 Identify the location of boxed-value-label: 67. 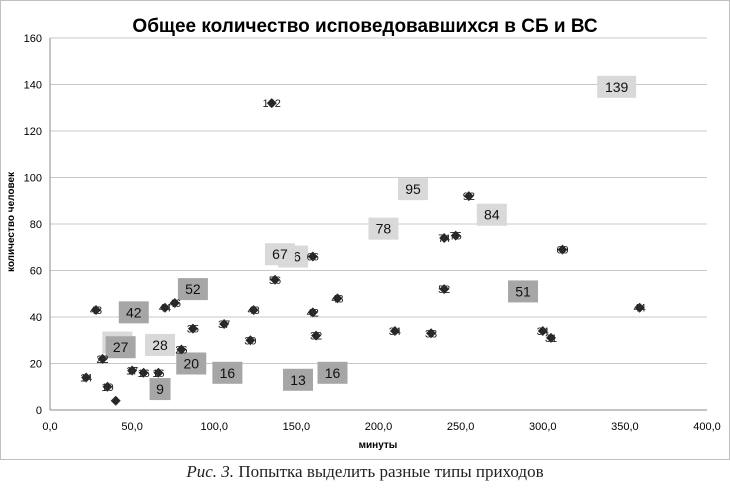
(280, 254).